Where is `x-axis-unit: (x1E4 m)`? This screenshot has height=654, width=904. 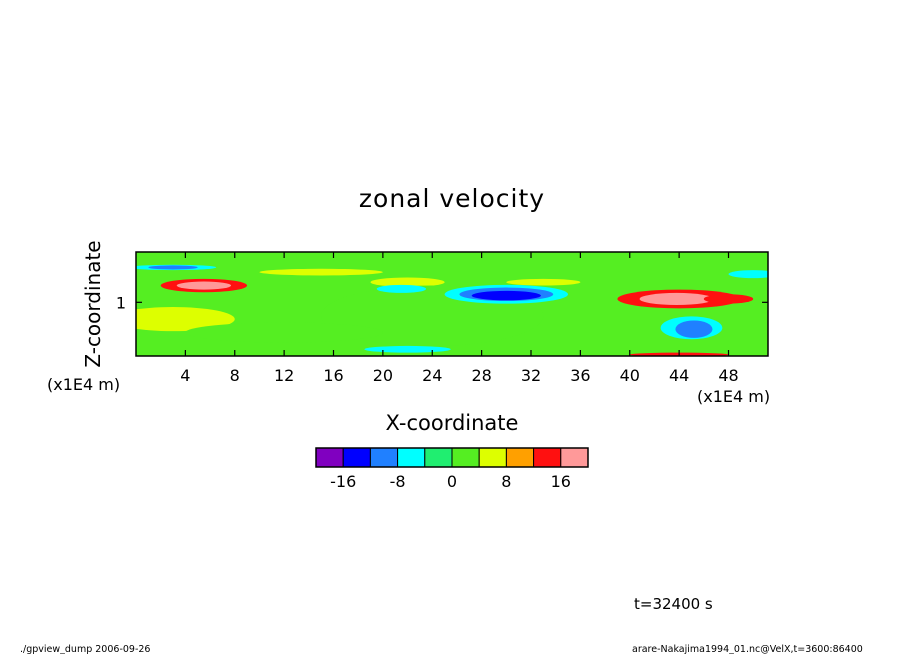 x-axis-unit: (x1E4 m) is located at coordinates (733, 396).